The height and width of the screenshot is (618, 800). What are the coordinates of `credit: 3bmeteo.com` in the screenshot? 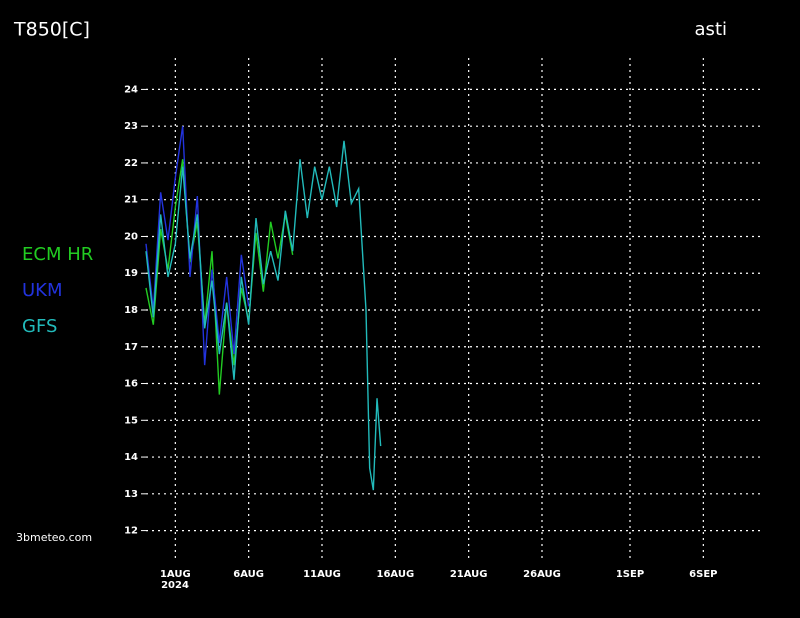 It's located at (54, 537).